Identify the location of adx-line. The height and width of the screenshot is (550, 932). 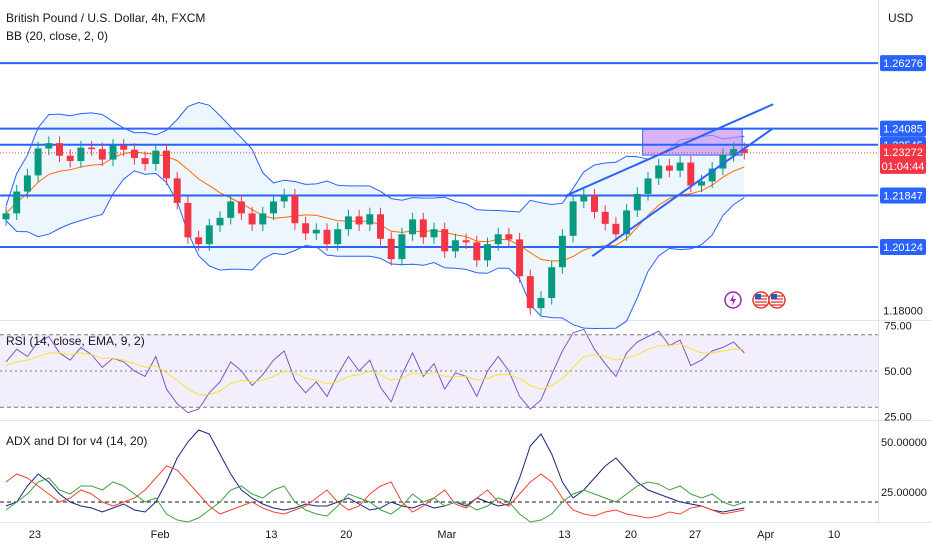
(375, 471).